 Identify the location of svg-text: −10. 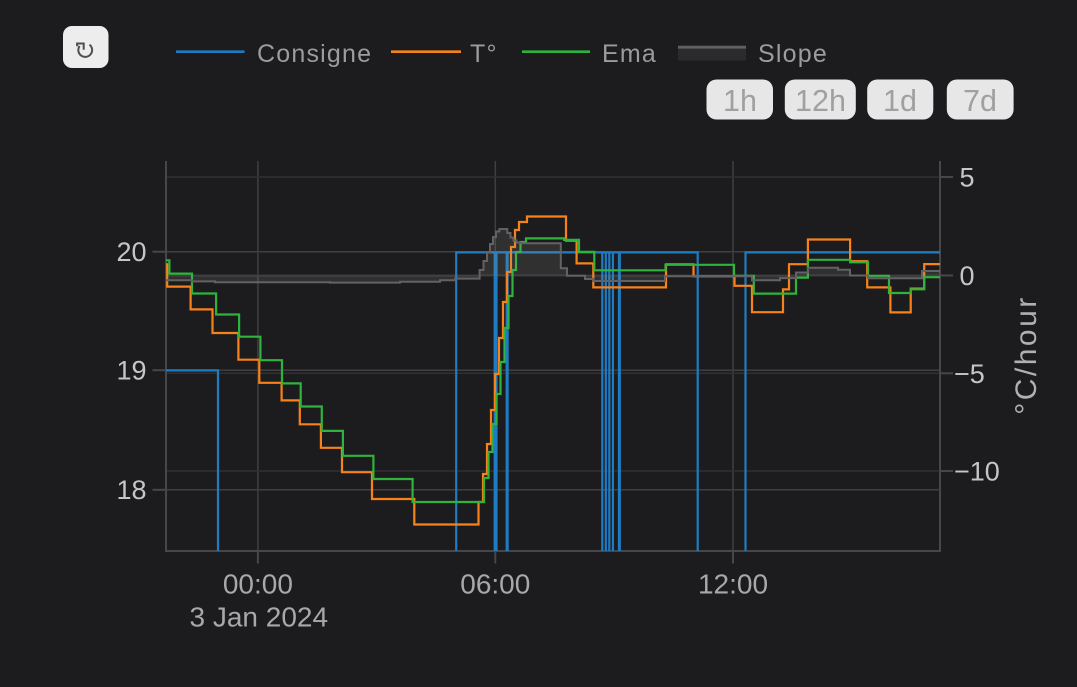
(977, 472).